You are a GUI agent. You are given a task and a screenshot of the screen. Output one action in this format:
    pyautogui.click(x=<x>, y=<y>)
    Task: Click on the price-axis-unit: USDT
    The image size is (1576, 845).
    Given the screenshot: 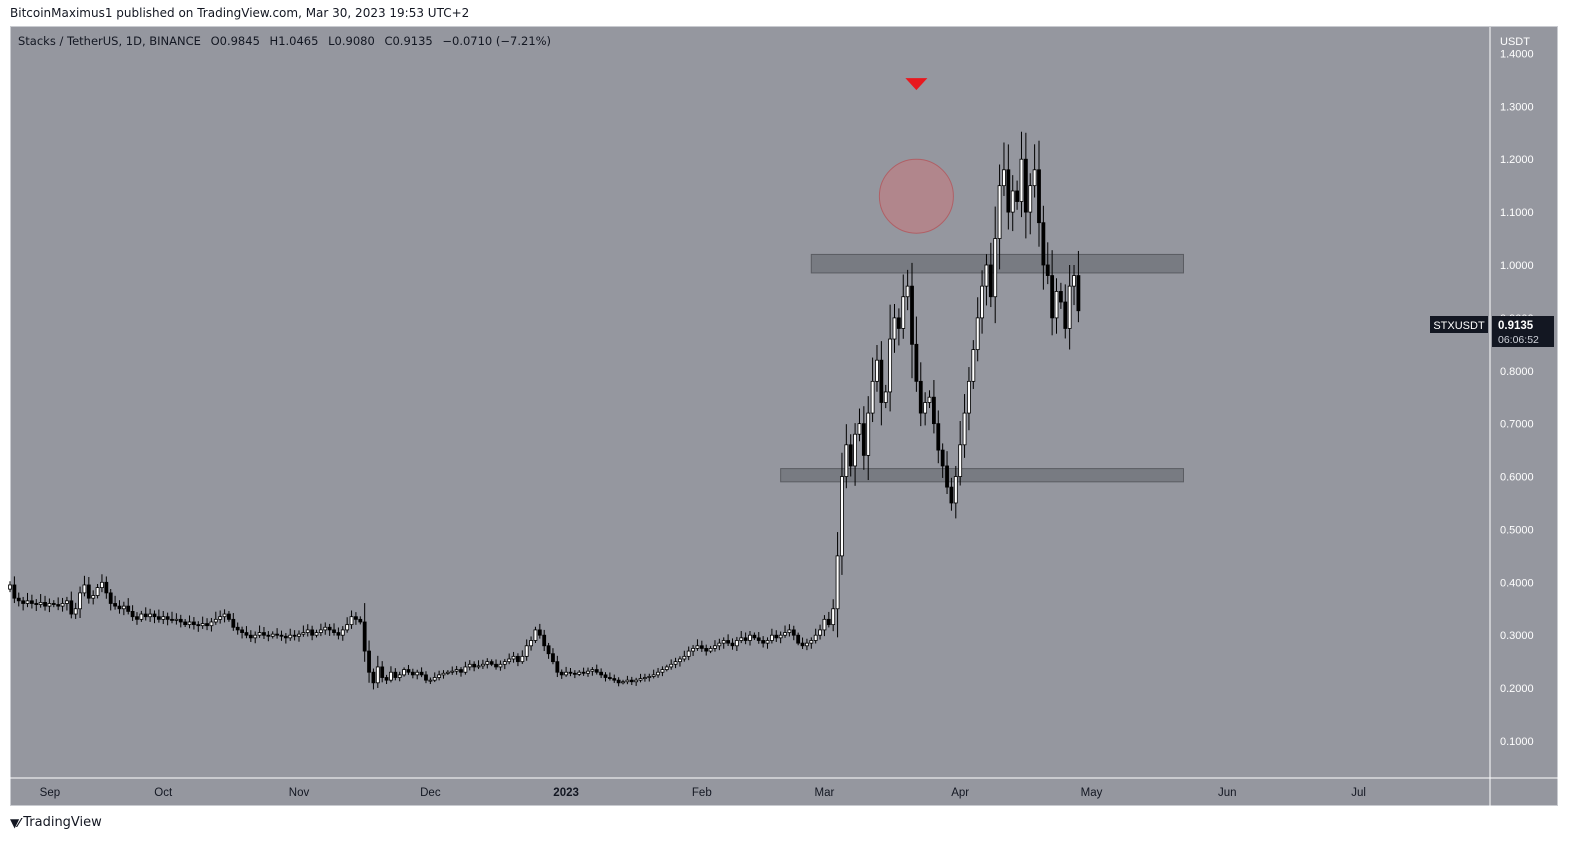 What is the action you would take?
    pyautogui.click(x=1515, y=42)
    